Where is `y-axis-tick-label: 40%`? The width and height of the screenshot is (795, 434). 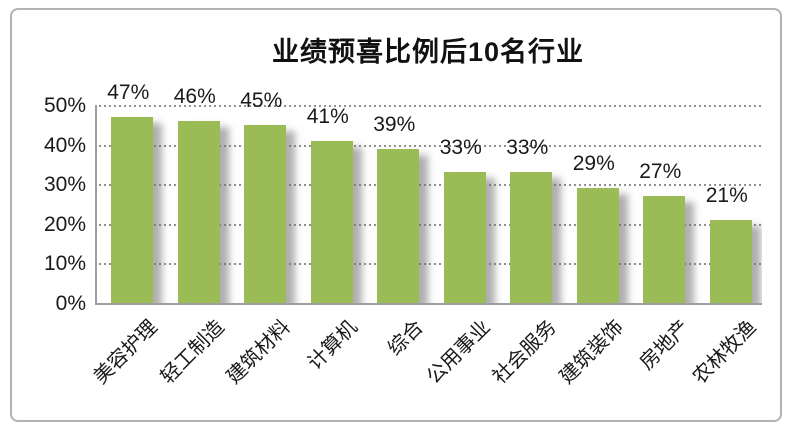 y-axis-tick-label: 40% is located at coordinates (64, 145).